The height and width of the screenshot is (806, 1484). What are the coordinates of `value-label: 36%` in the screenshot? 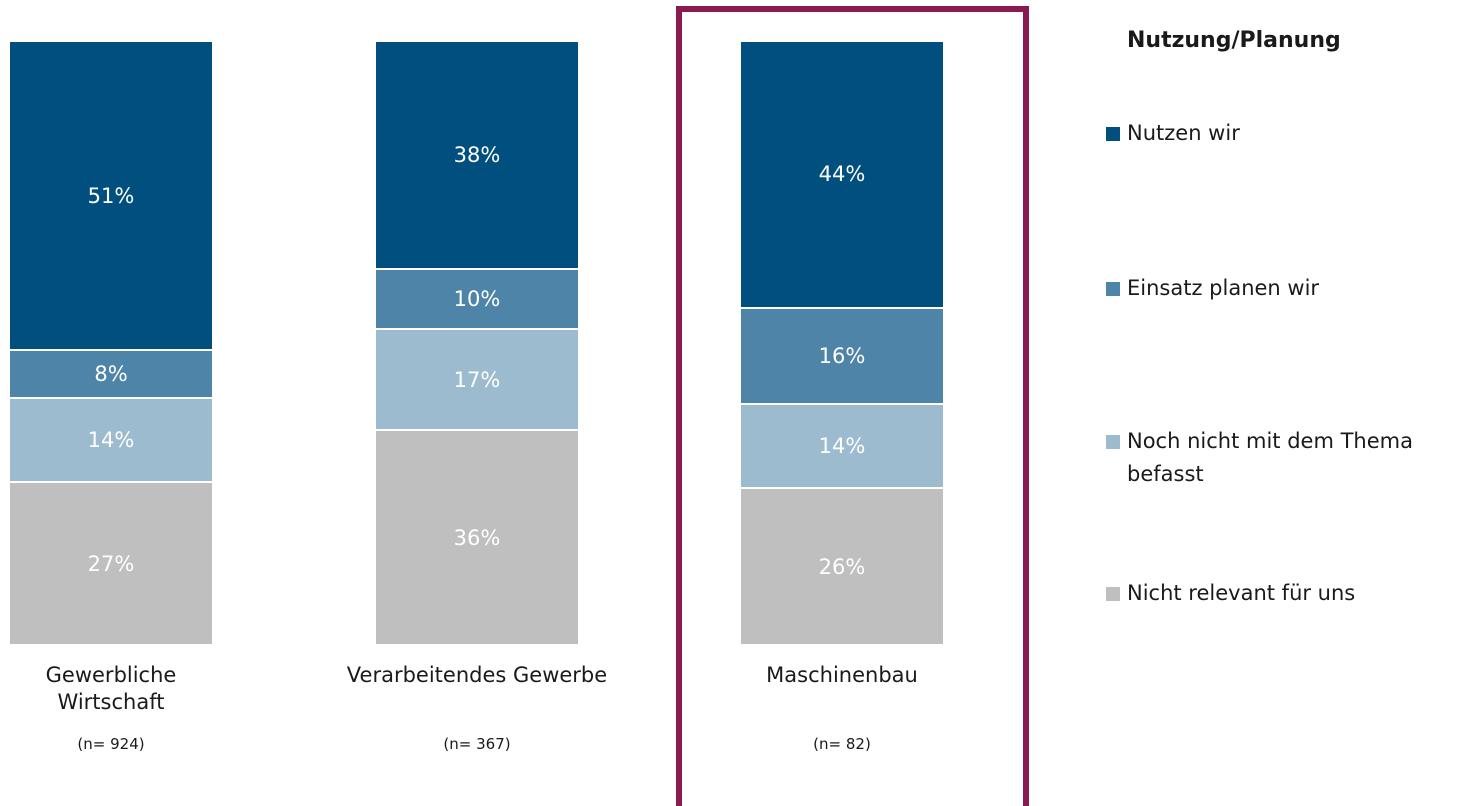 It's located at (477, 537).